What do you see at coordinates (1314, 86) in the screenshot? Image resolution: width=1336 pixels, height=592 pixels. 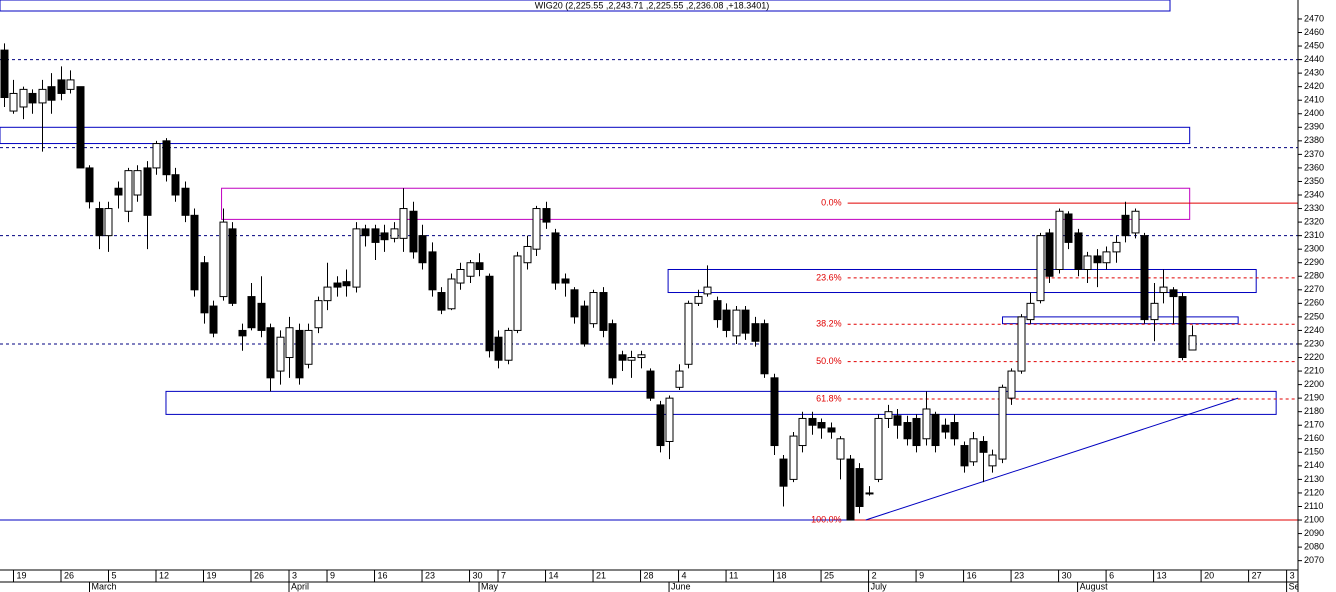 I see `y-tick-label: 2420` at bounding box center [1314, 86].